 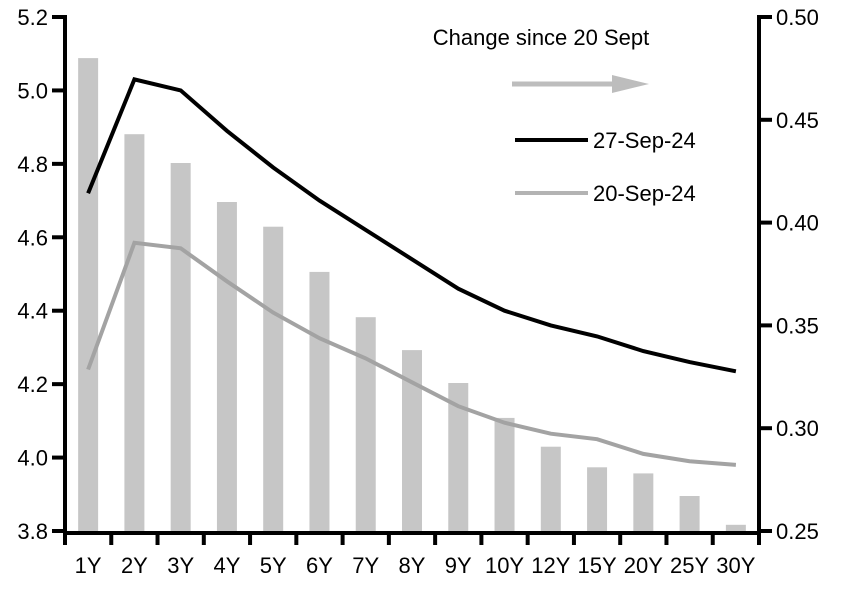 What do you see at coordinates (32, 311) in the screenshot?
I see `left-axis-tick-label: 4.4` at bounding box center [32, 311].